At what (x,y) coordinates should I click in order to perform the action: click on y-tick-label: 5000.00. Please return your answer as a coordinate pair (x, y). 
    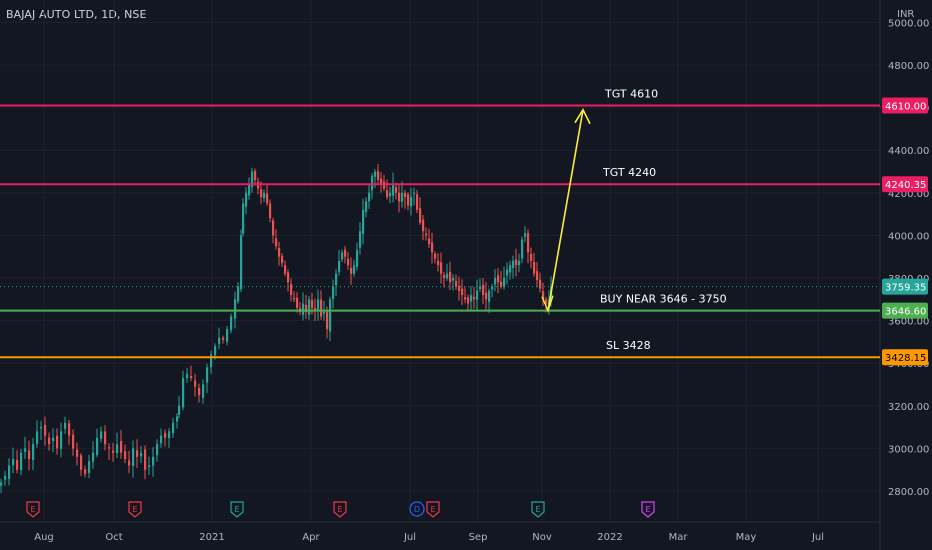
    Looking at the image, I should click on (908, 23).